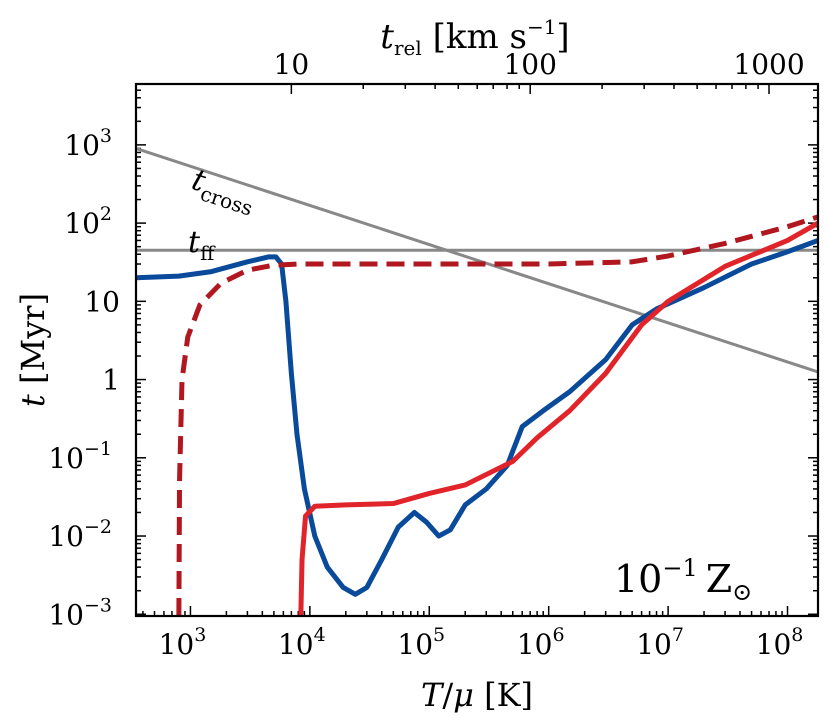  I want to click on top-tick-label: 10, so click(292, 64).